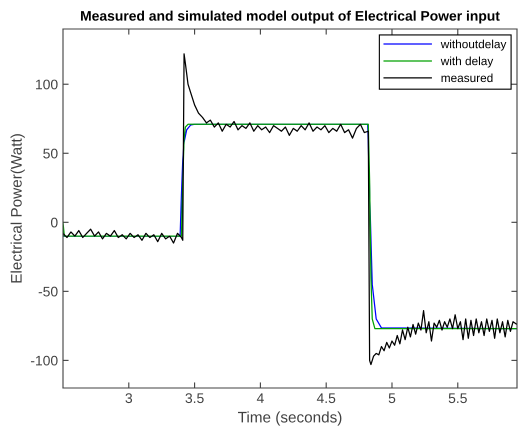 This screenshot has height=434, width=524. Describe the element at coordinates (50, 153) in the screenshot. I see `y-tick-label: 50` at that location.